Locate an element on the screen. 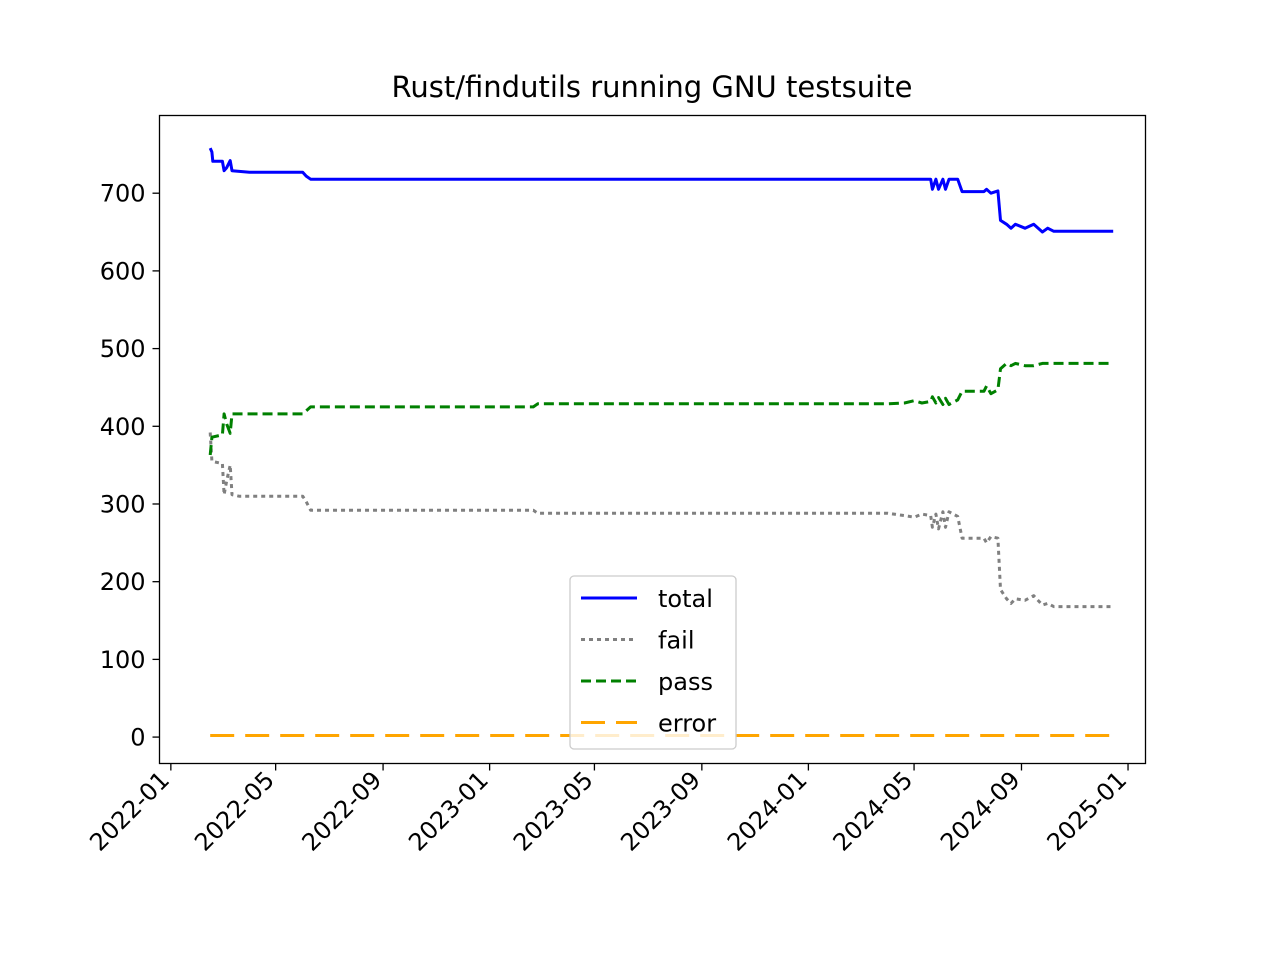 Image resolution: width=1273 pixels, height=955 pixels. y-tick-label: 200 is located at coordinates (123, 582).